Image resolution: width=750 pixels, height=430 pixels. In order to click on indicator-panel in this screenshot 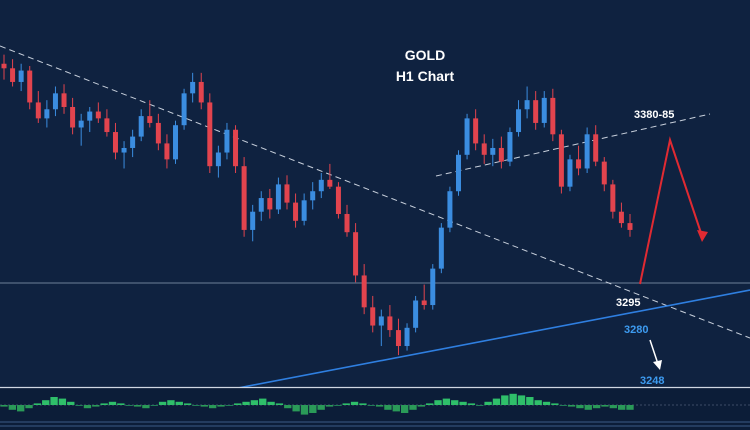, I will do `click(375, 408)`.